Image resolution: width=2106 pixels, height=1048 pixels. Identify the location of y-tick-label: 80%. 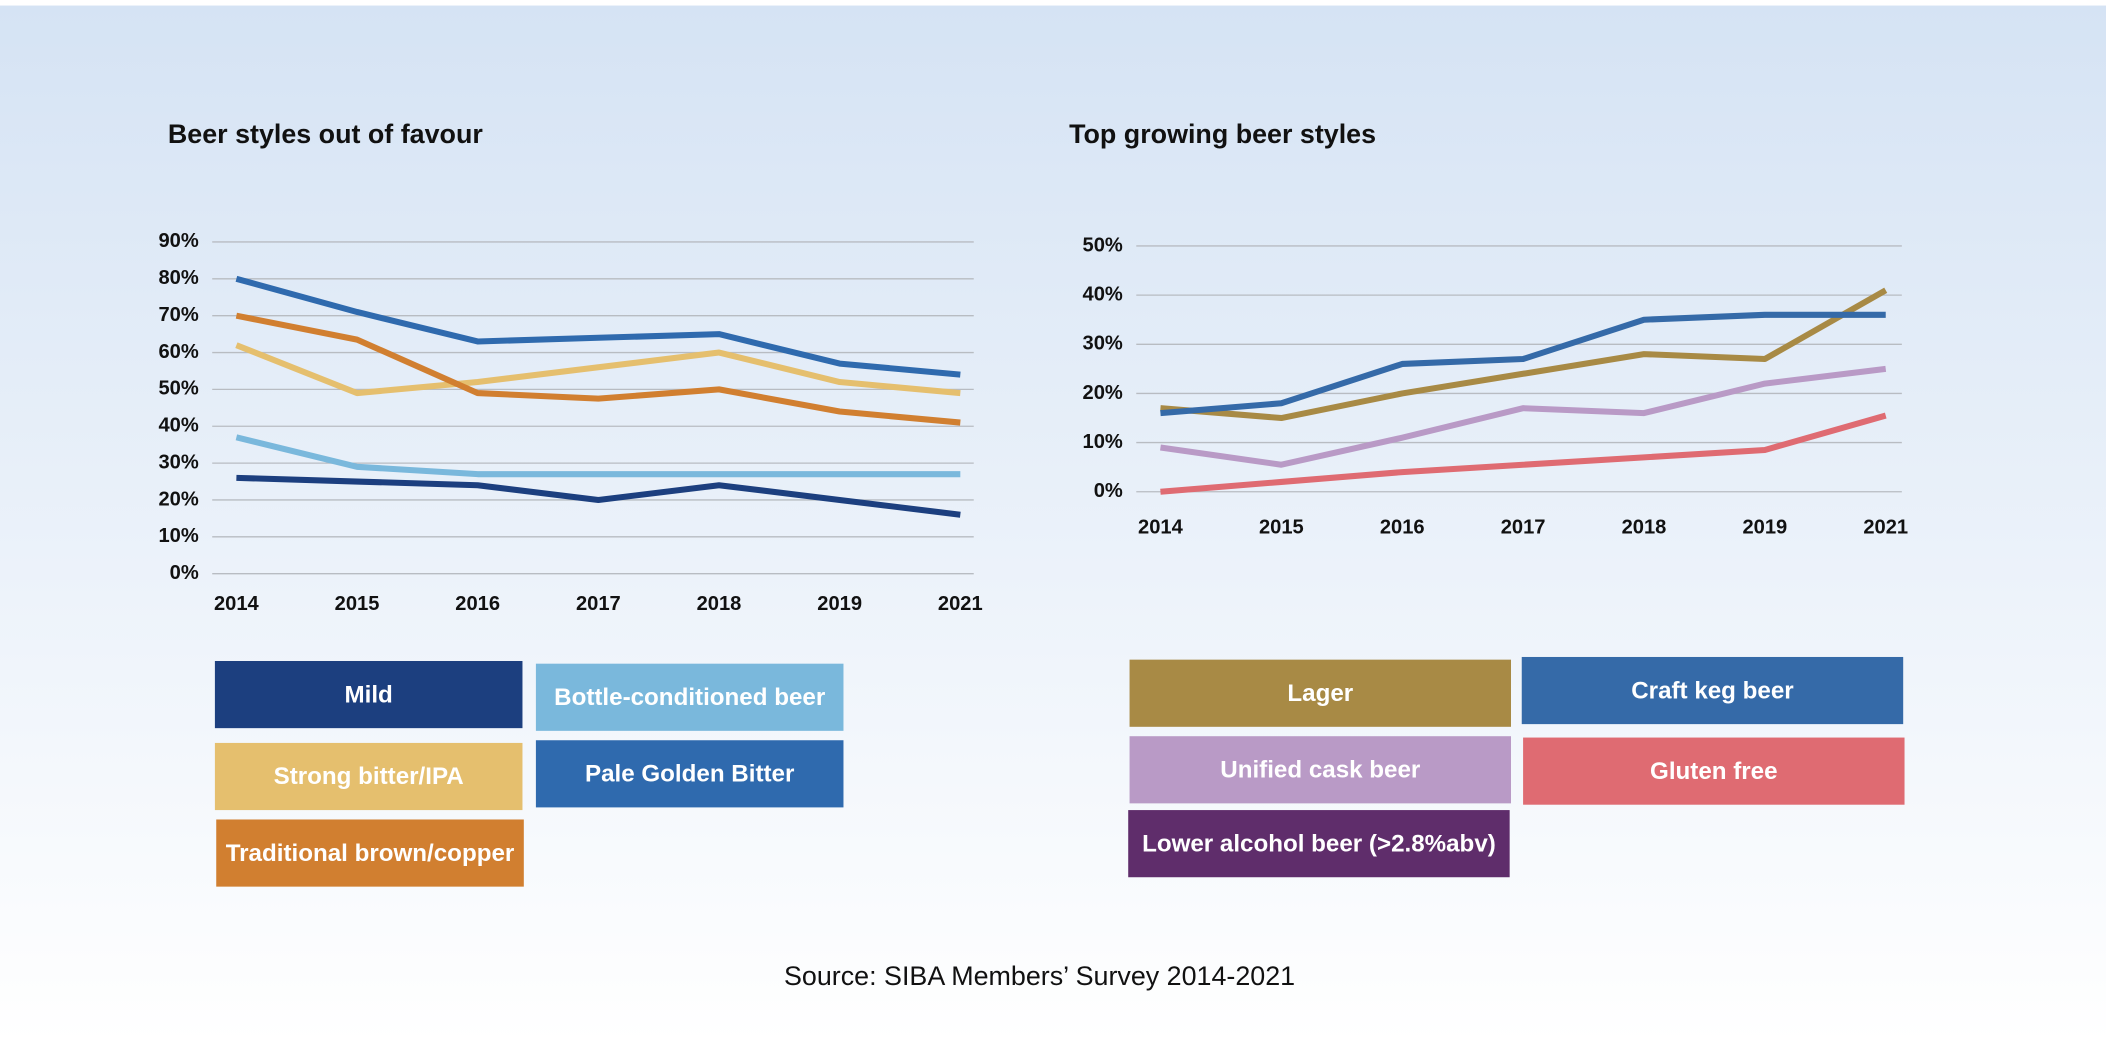
(178, 278).